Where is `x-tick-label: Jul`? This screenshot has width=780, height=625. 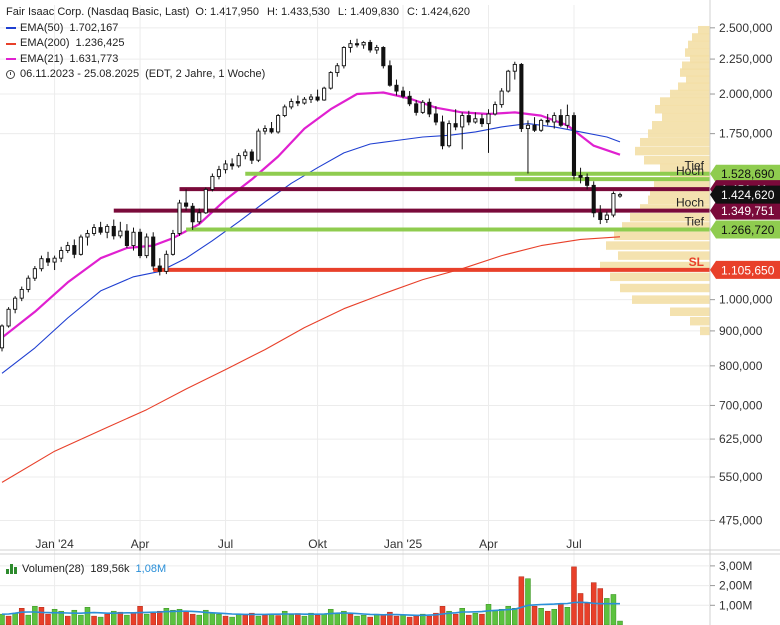
x-tick-label: Jul is located at coordinates (225, 544).